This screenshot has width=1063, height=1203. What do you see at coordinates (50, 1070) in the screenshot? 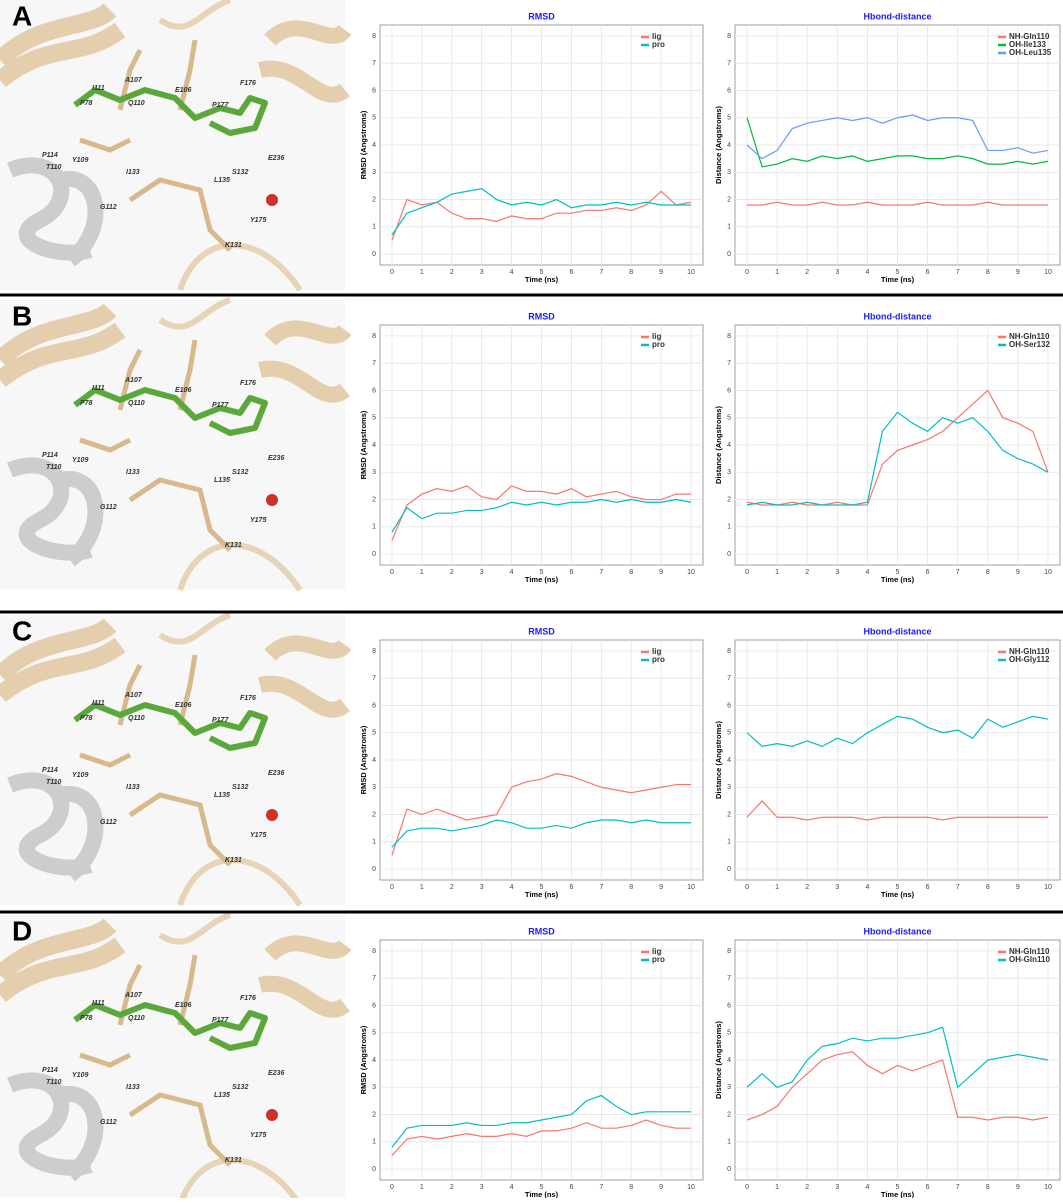
I see `residue-label: P114` at bounding box center [50, 1070].